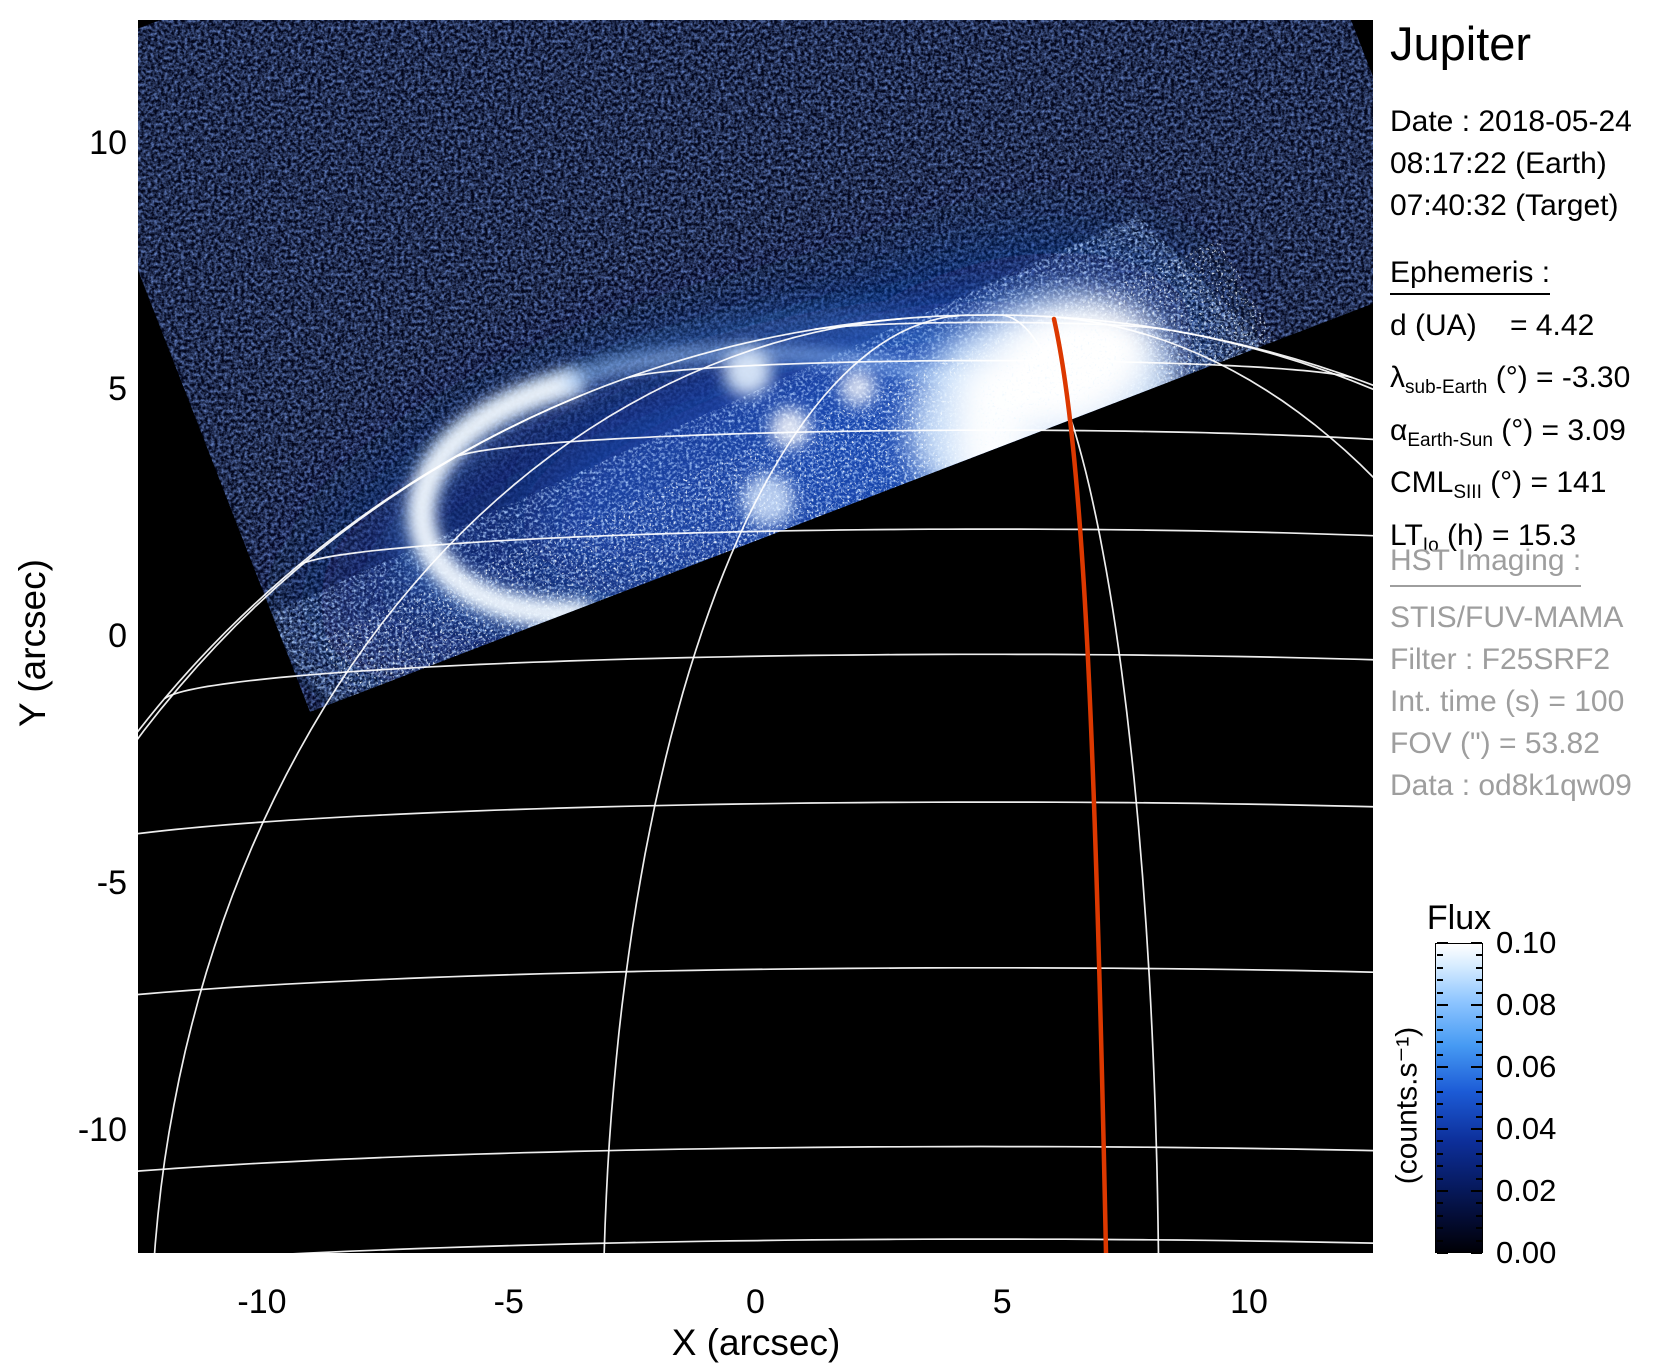  Describe the element at coordinates (1526, 1190) in the screenshot. I see `colorbar-tick-label: 0.02` at that location.